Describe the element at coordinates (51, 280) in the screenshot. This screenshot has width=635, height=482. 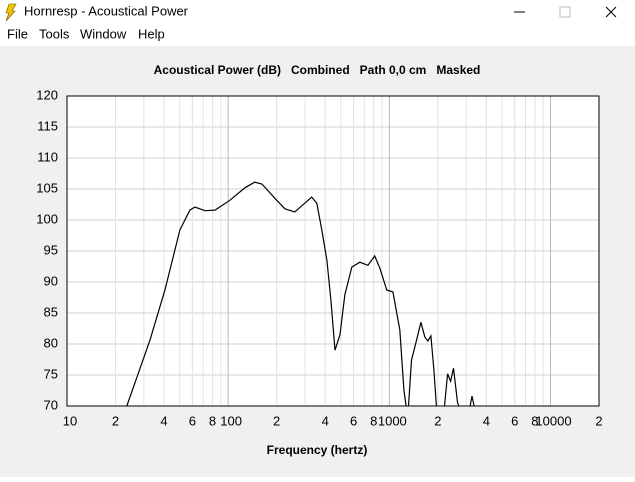
I see `y-tick-label: 90` at that location.